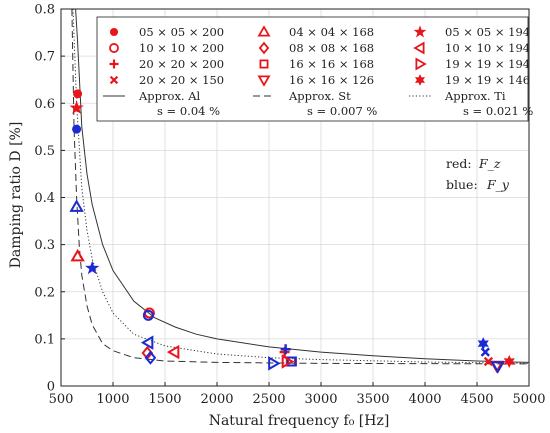 This screenshot has height=433, width=550. What do you see at coordinates (489, 163) in the screenshot?
I see `annotation-red-value: F_z` at bounding box center [489, 163].